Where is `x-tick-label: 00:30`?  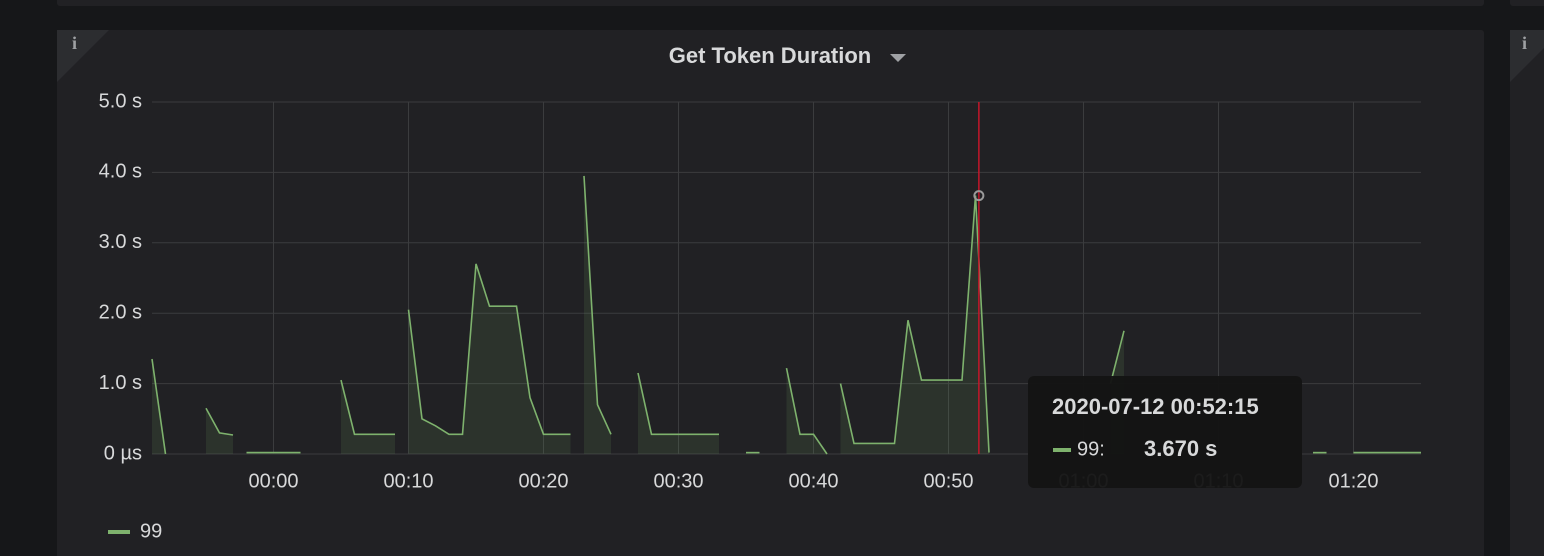
x-tick-label: 00:30 is located at coordinates (678, 481).